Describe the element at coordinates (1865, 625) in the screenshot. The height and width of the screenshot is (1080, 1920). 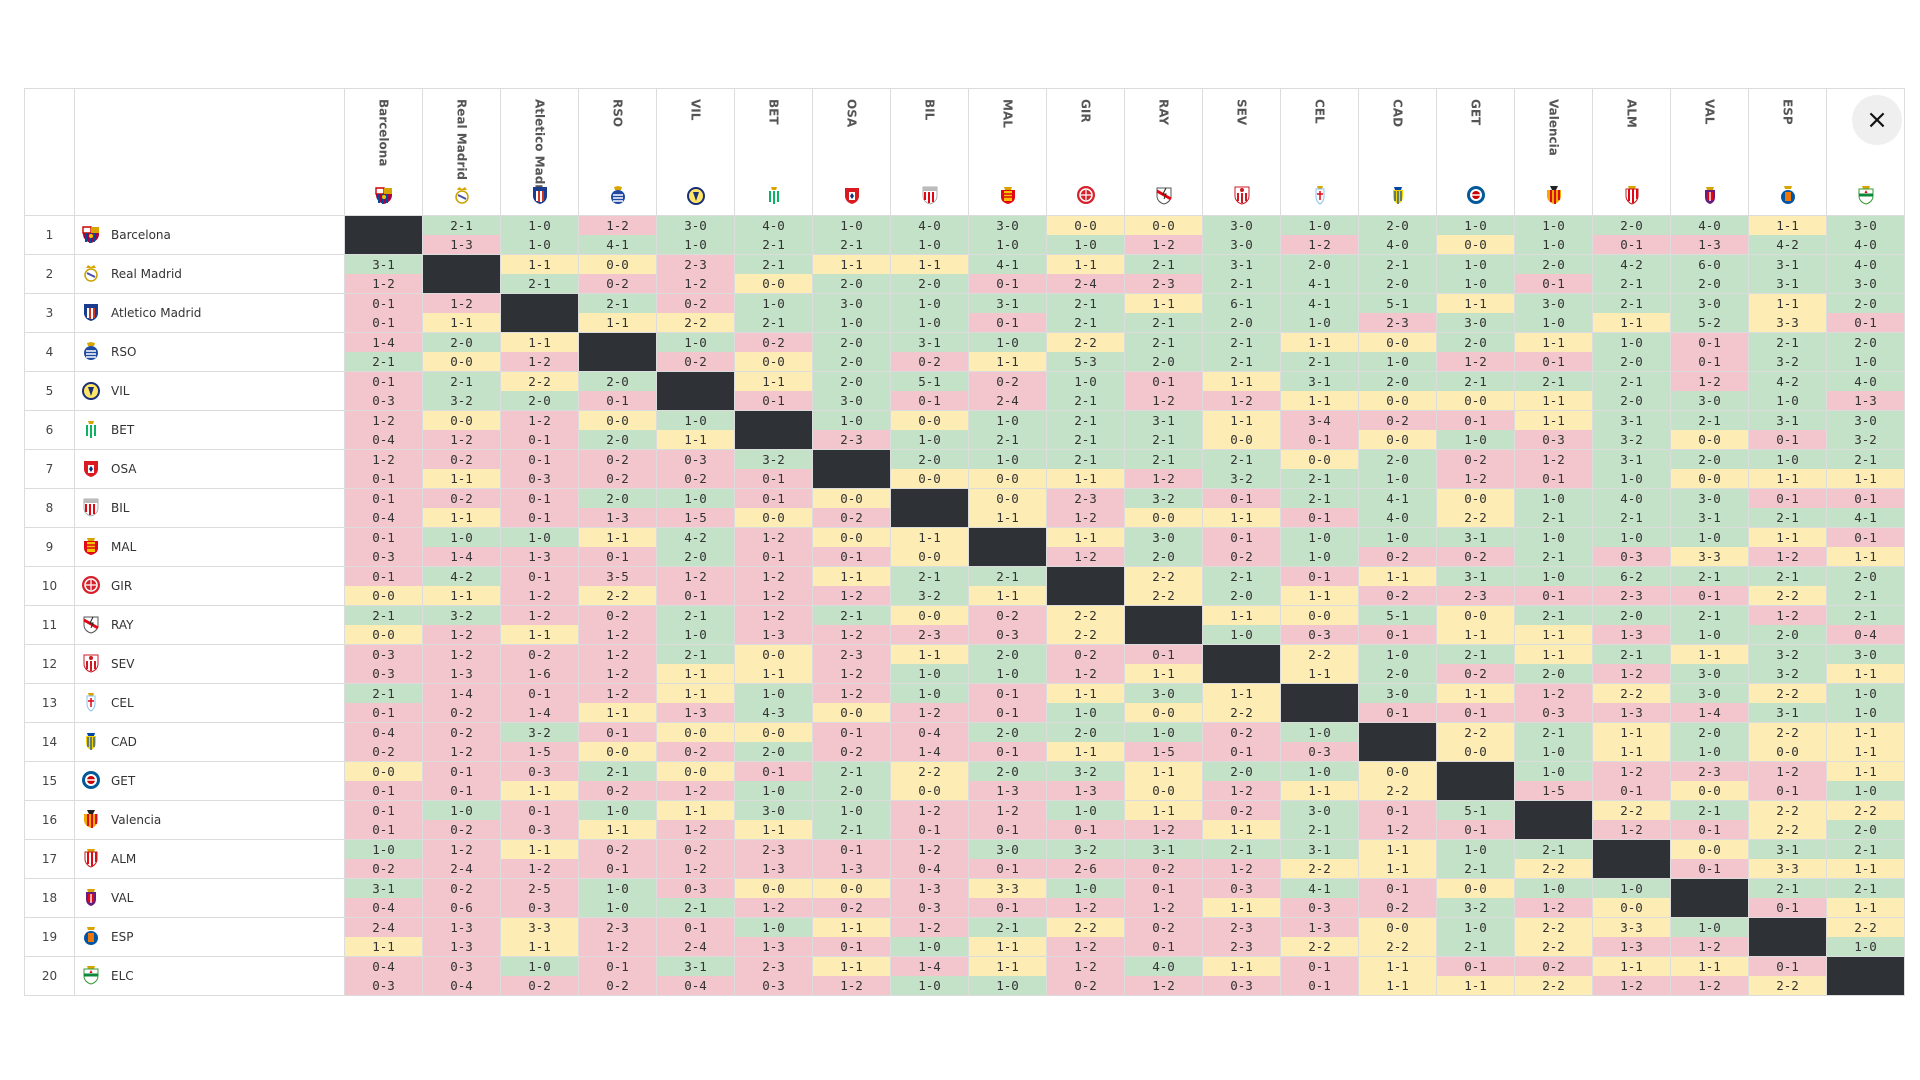
I see `result-cell: 2-1 0-4` at that location.